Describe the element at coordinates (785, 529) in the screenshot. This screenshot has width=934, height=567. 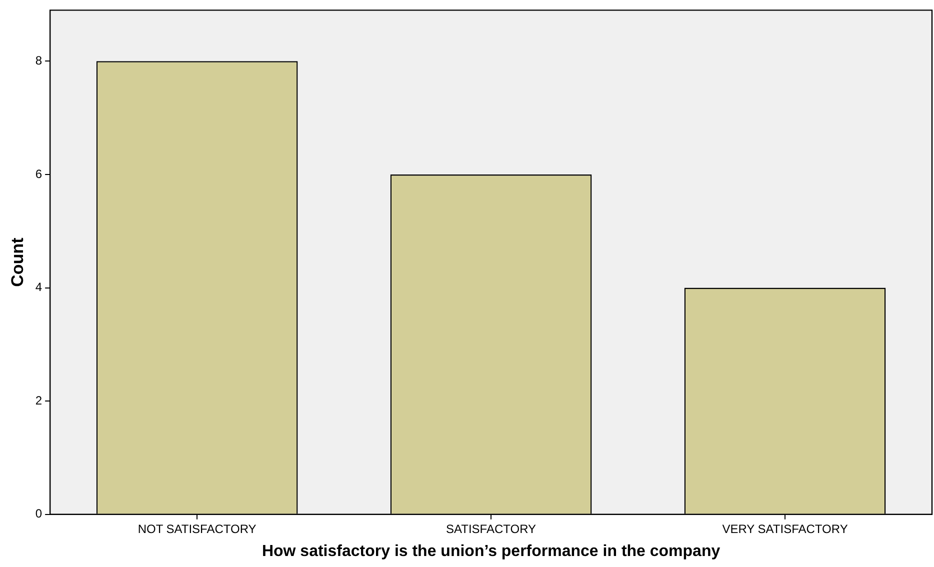
I see `x-tick-label: VERY SATISFACTORY` at that location.